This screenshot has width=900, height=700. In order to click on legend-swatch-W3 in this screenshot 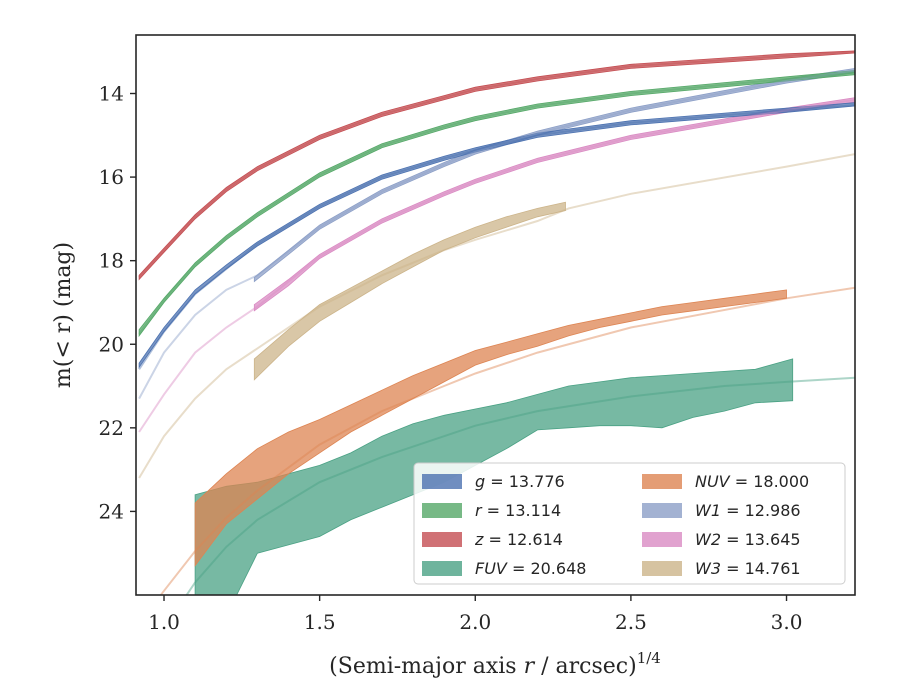, I will do `click(662, 568)`.